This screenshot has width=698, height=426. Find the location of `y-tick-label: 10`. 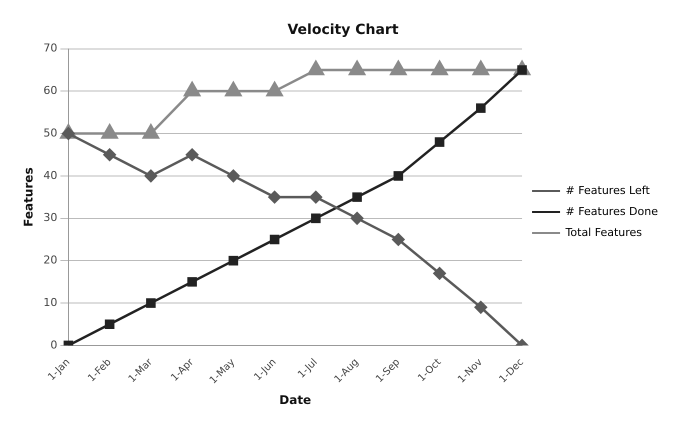

y-tick-label: 10 is located at coordinates (50, 302).